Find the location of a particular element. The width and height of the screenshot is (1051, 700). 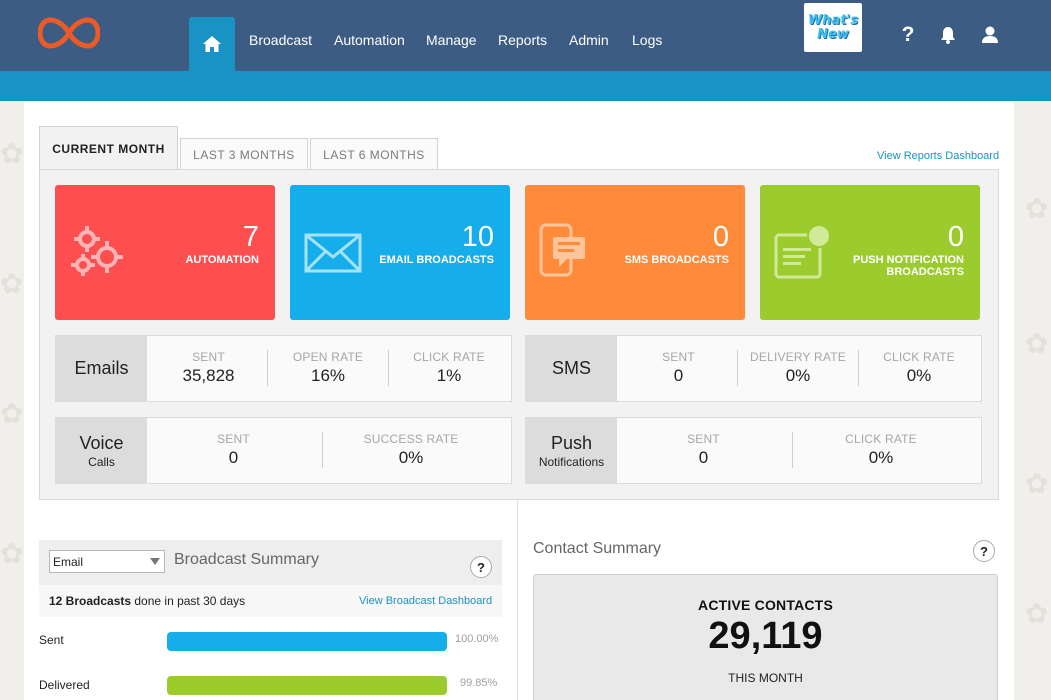

sms-click-rate-value: 0% is located at coordinates (919, 375).